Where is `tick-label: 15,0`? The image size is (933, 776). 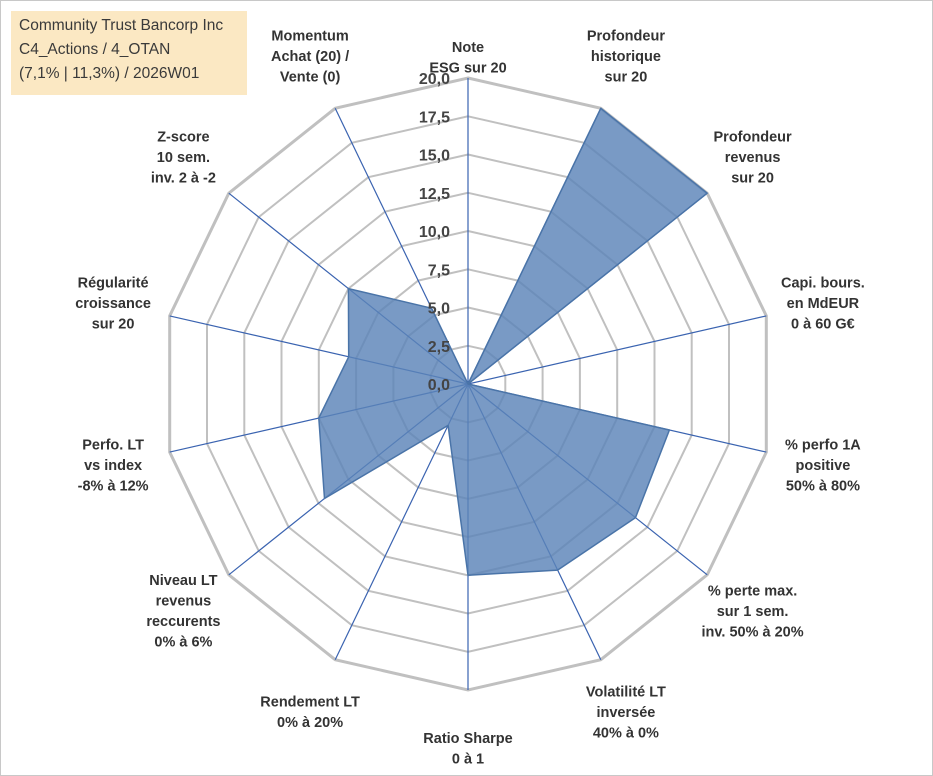
tick-label: 15,0 is located at coordinates (434, 156).